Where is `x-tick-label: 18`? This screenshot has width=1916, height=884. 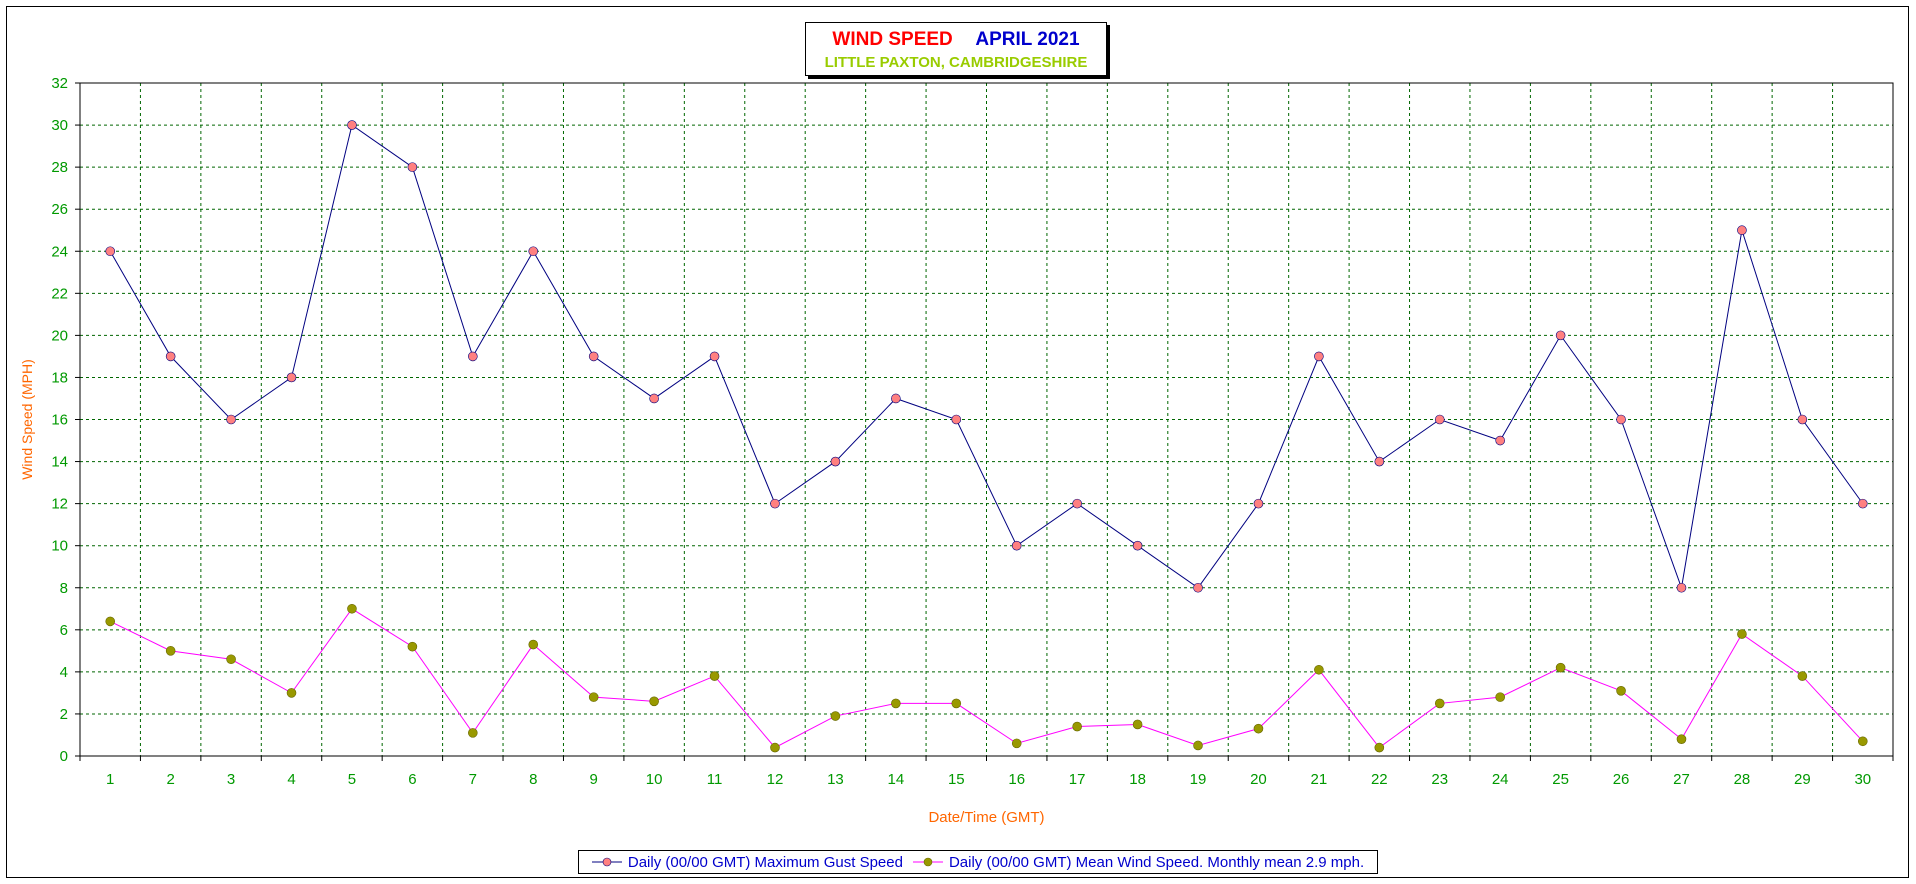 x-tick-label: 18 is located at coordinates (1137, 779).